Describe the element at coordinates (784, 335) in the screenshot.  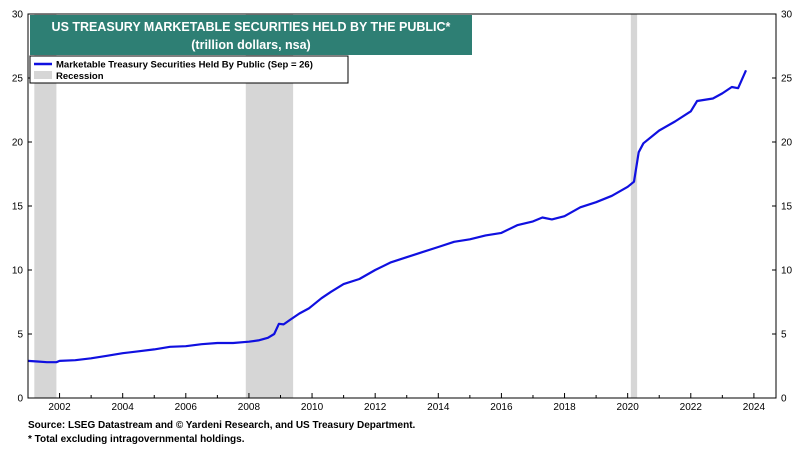
I see `y-tick-label-right: 5` at that location.